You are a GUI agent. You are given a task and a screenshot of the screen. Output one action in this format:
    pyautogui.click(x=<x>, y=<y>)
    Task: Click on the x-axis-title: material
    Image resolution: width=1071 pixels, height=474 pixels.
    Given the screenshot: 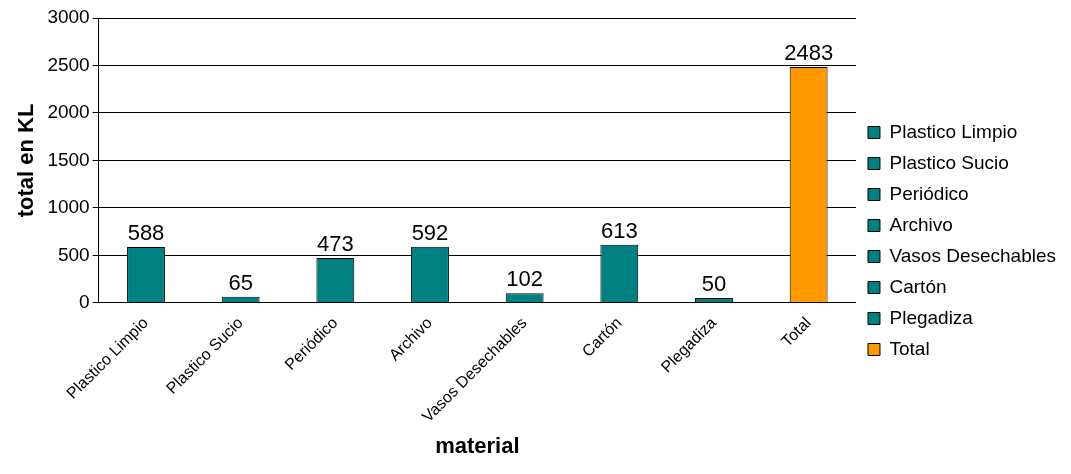 What is the action you would take?
    pyautogui.click(x=477, y=445)
    